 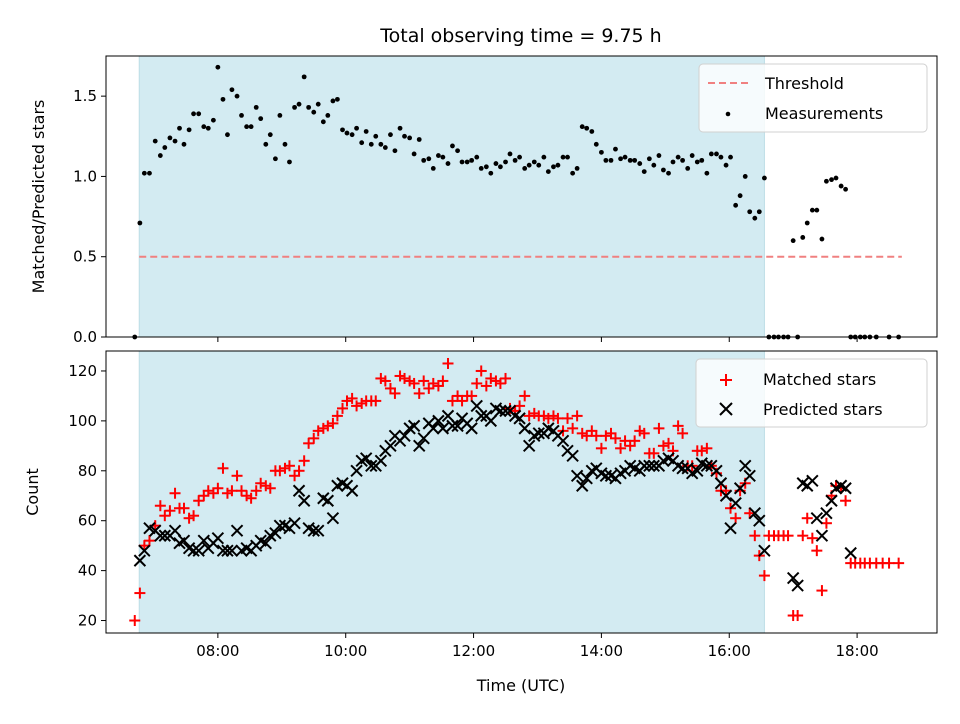 What do you see at coordinates (537, 646) in the screenshot?
I see `count-panel-xticks: 08:00 10:00 12:00 14:00 16:00 18:00` at bounding box center [537, 646].